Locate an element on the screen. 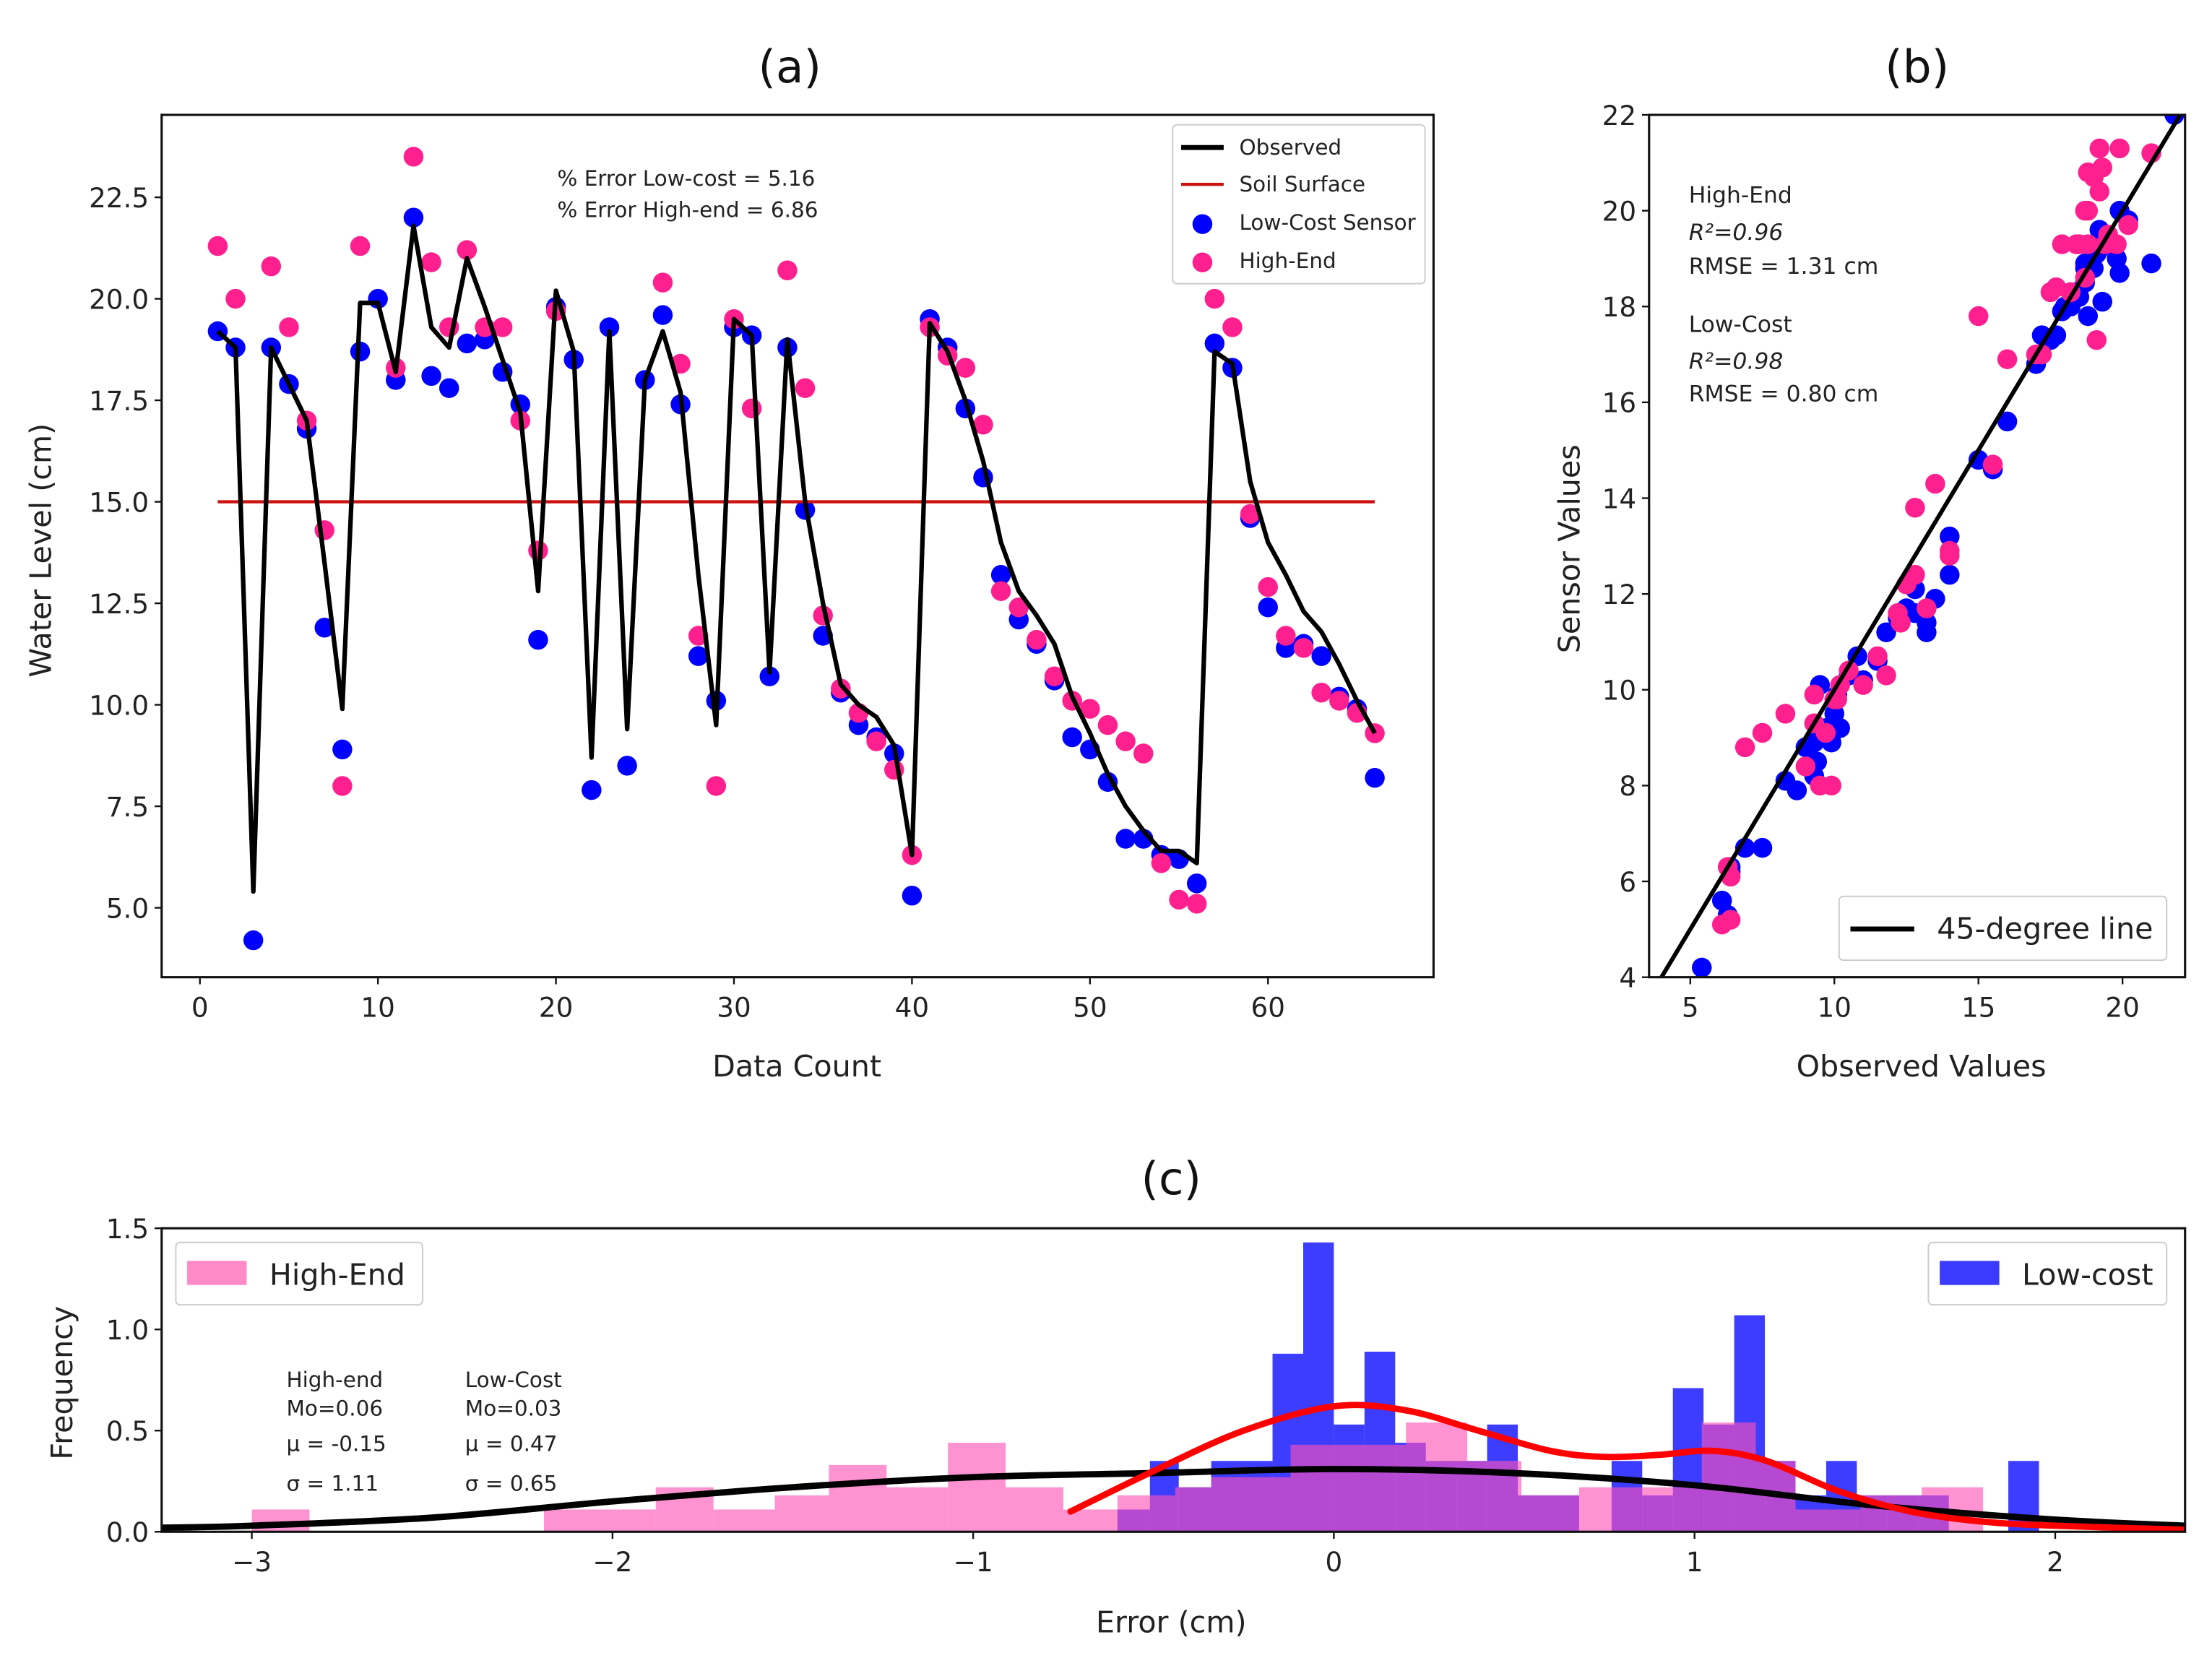 The image size is (2212, 1658). panel-title: (b) is located at coordinates (1917, 66).